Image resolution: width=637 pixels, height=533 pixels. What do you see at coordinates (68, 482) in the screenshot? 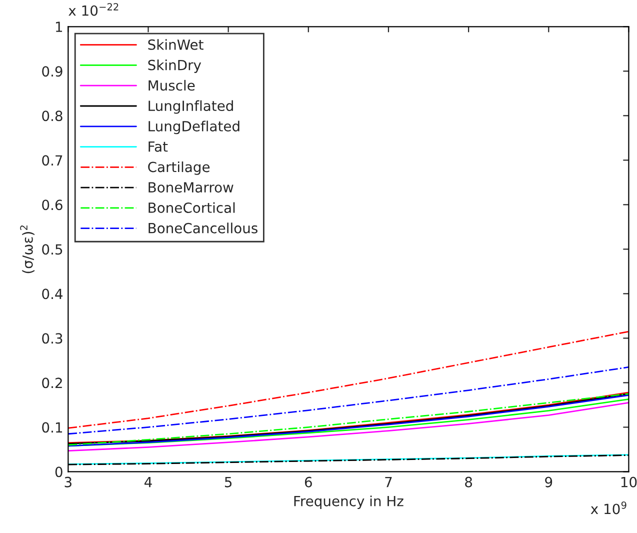
I see `x-tick-label: 3` at bounding box center [68, 482].